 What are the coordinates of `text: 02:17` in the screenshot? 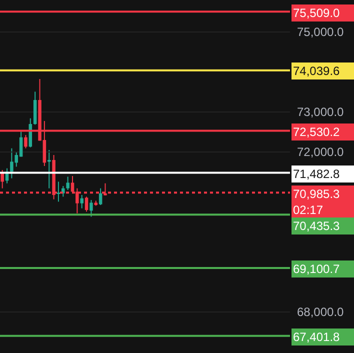 It's located at (308, 210).